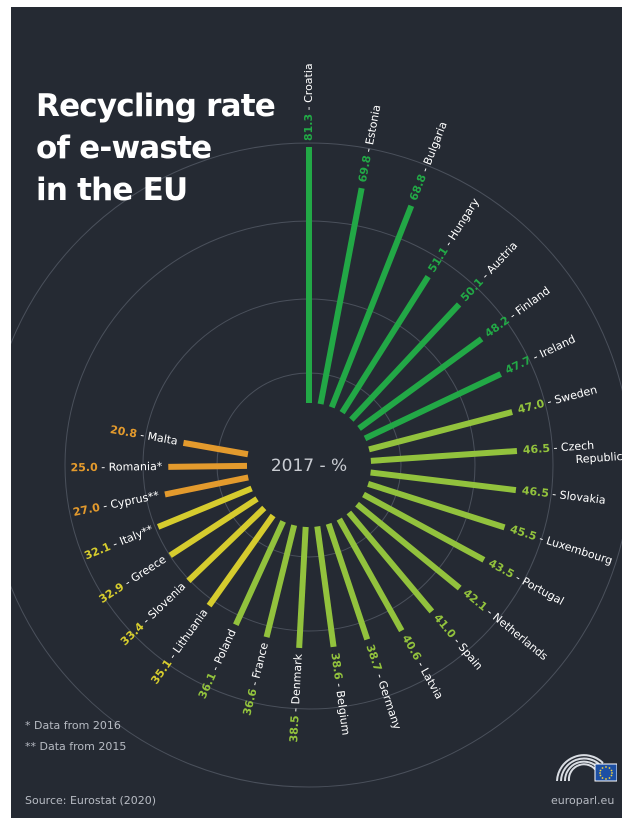 This screenshot has height=824, width=625. What do you see at coordinates (204, 507) in the screenshot?
I see `bar-italy` at bounding box center [204, 507].